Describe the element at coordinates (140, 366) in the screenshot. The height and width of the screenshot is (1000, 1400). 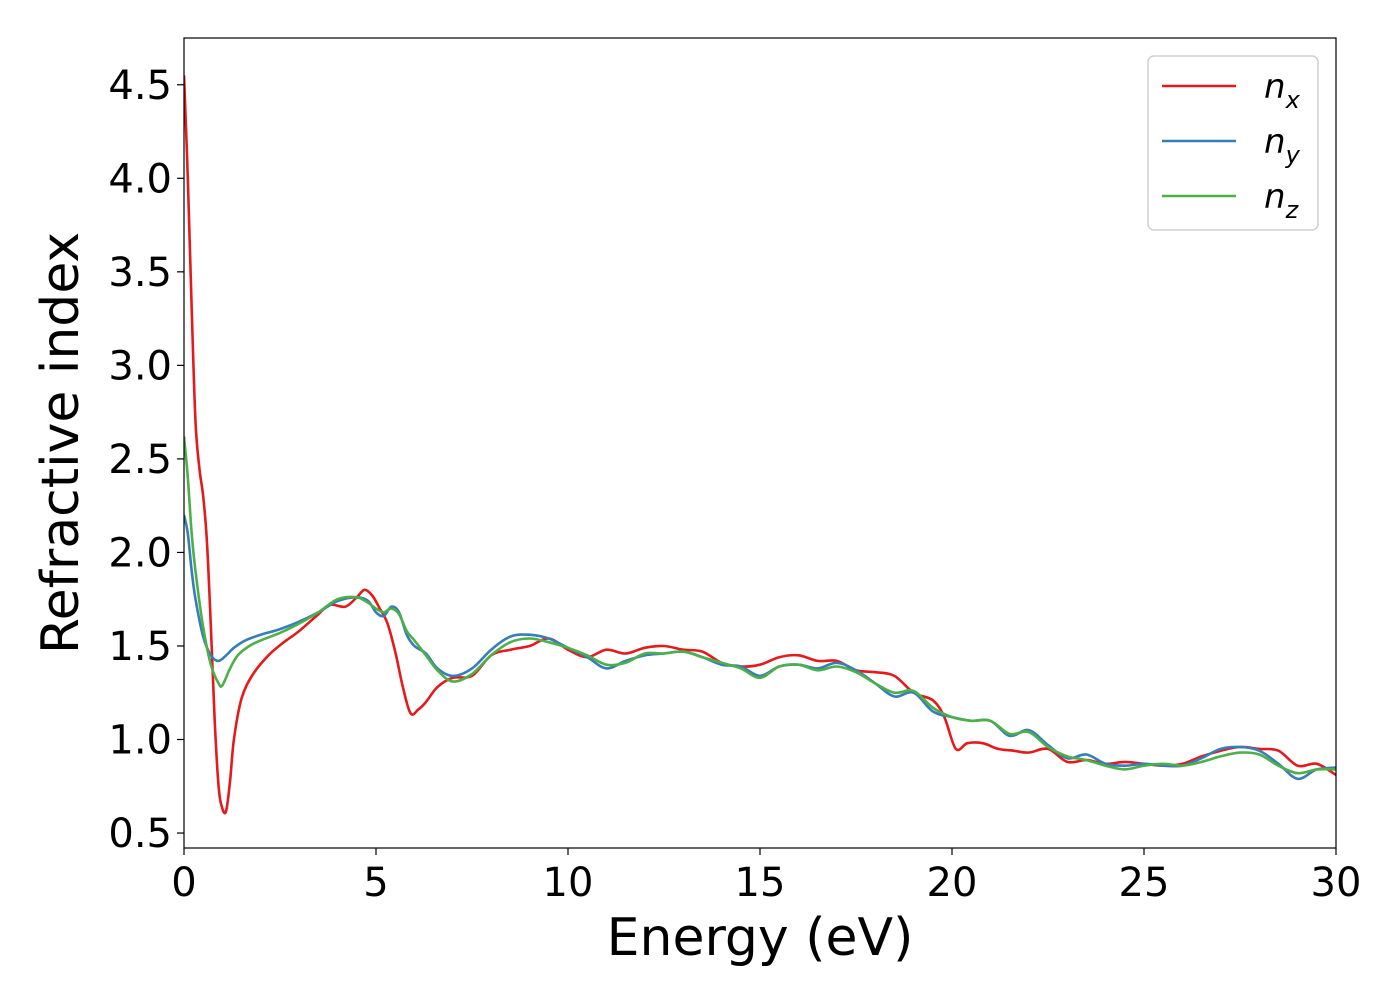
I see `y-tick-label: 3.0` at that location.